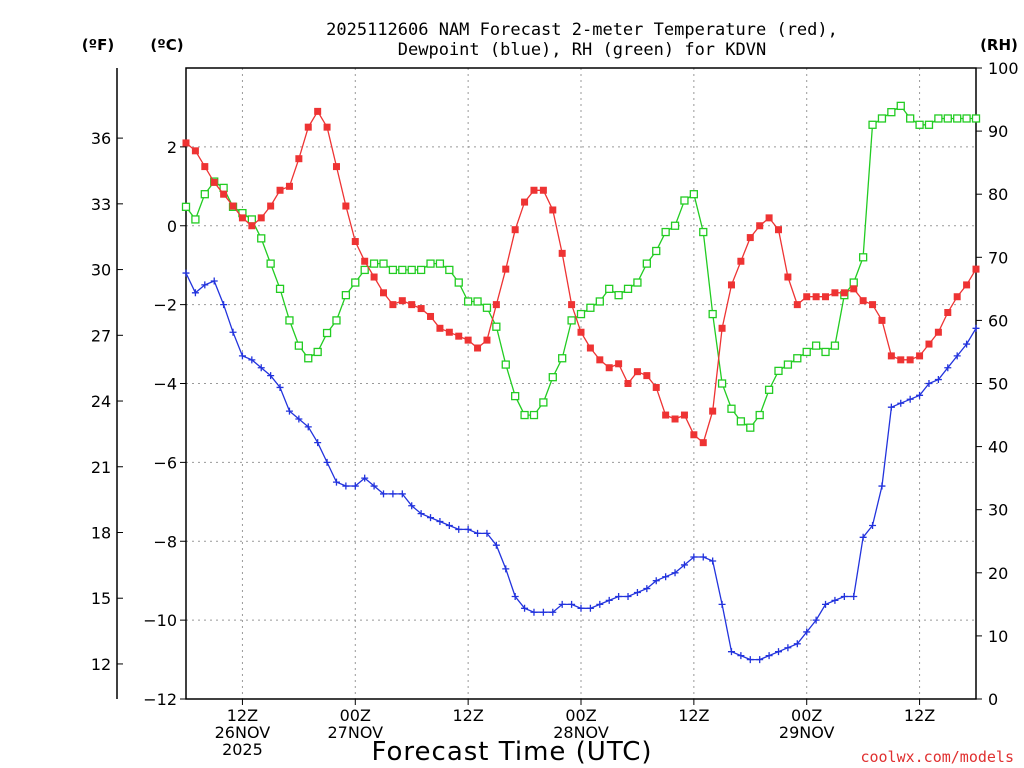 Image resolution: width=1024 pixels, height=768 pixels. I want to click on rh-tick-label: 100, so click(1003, 68).